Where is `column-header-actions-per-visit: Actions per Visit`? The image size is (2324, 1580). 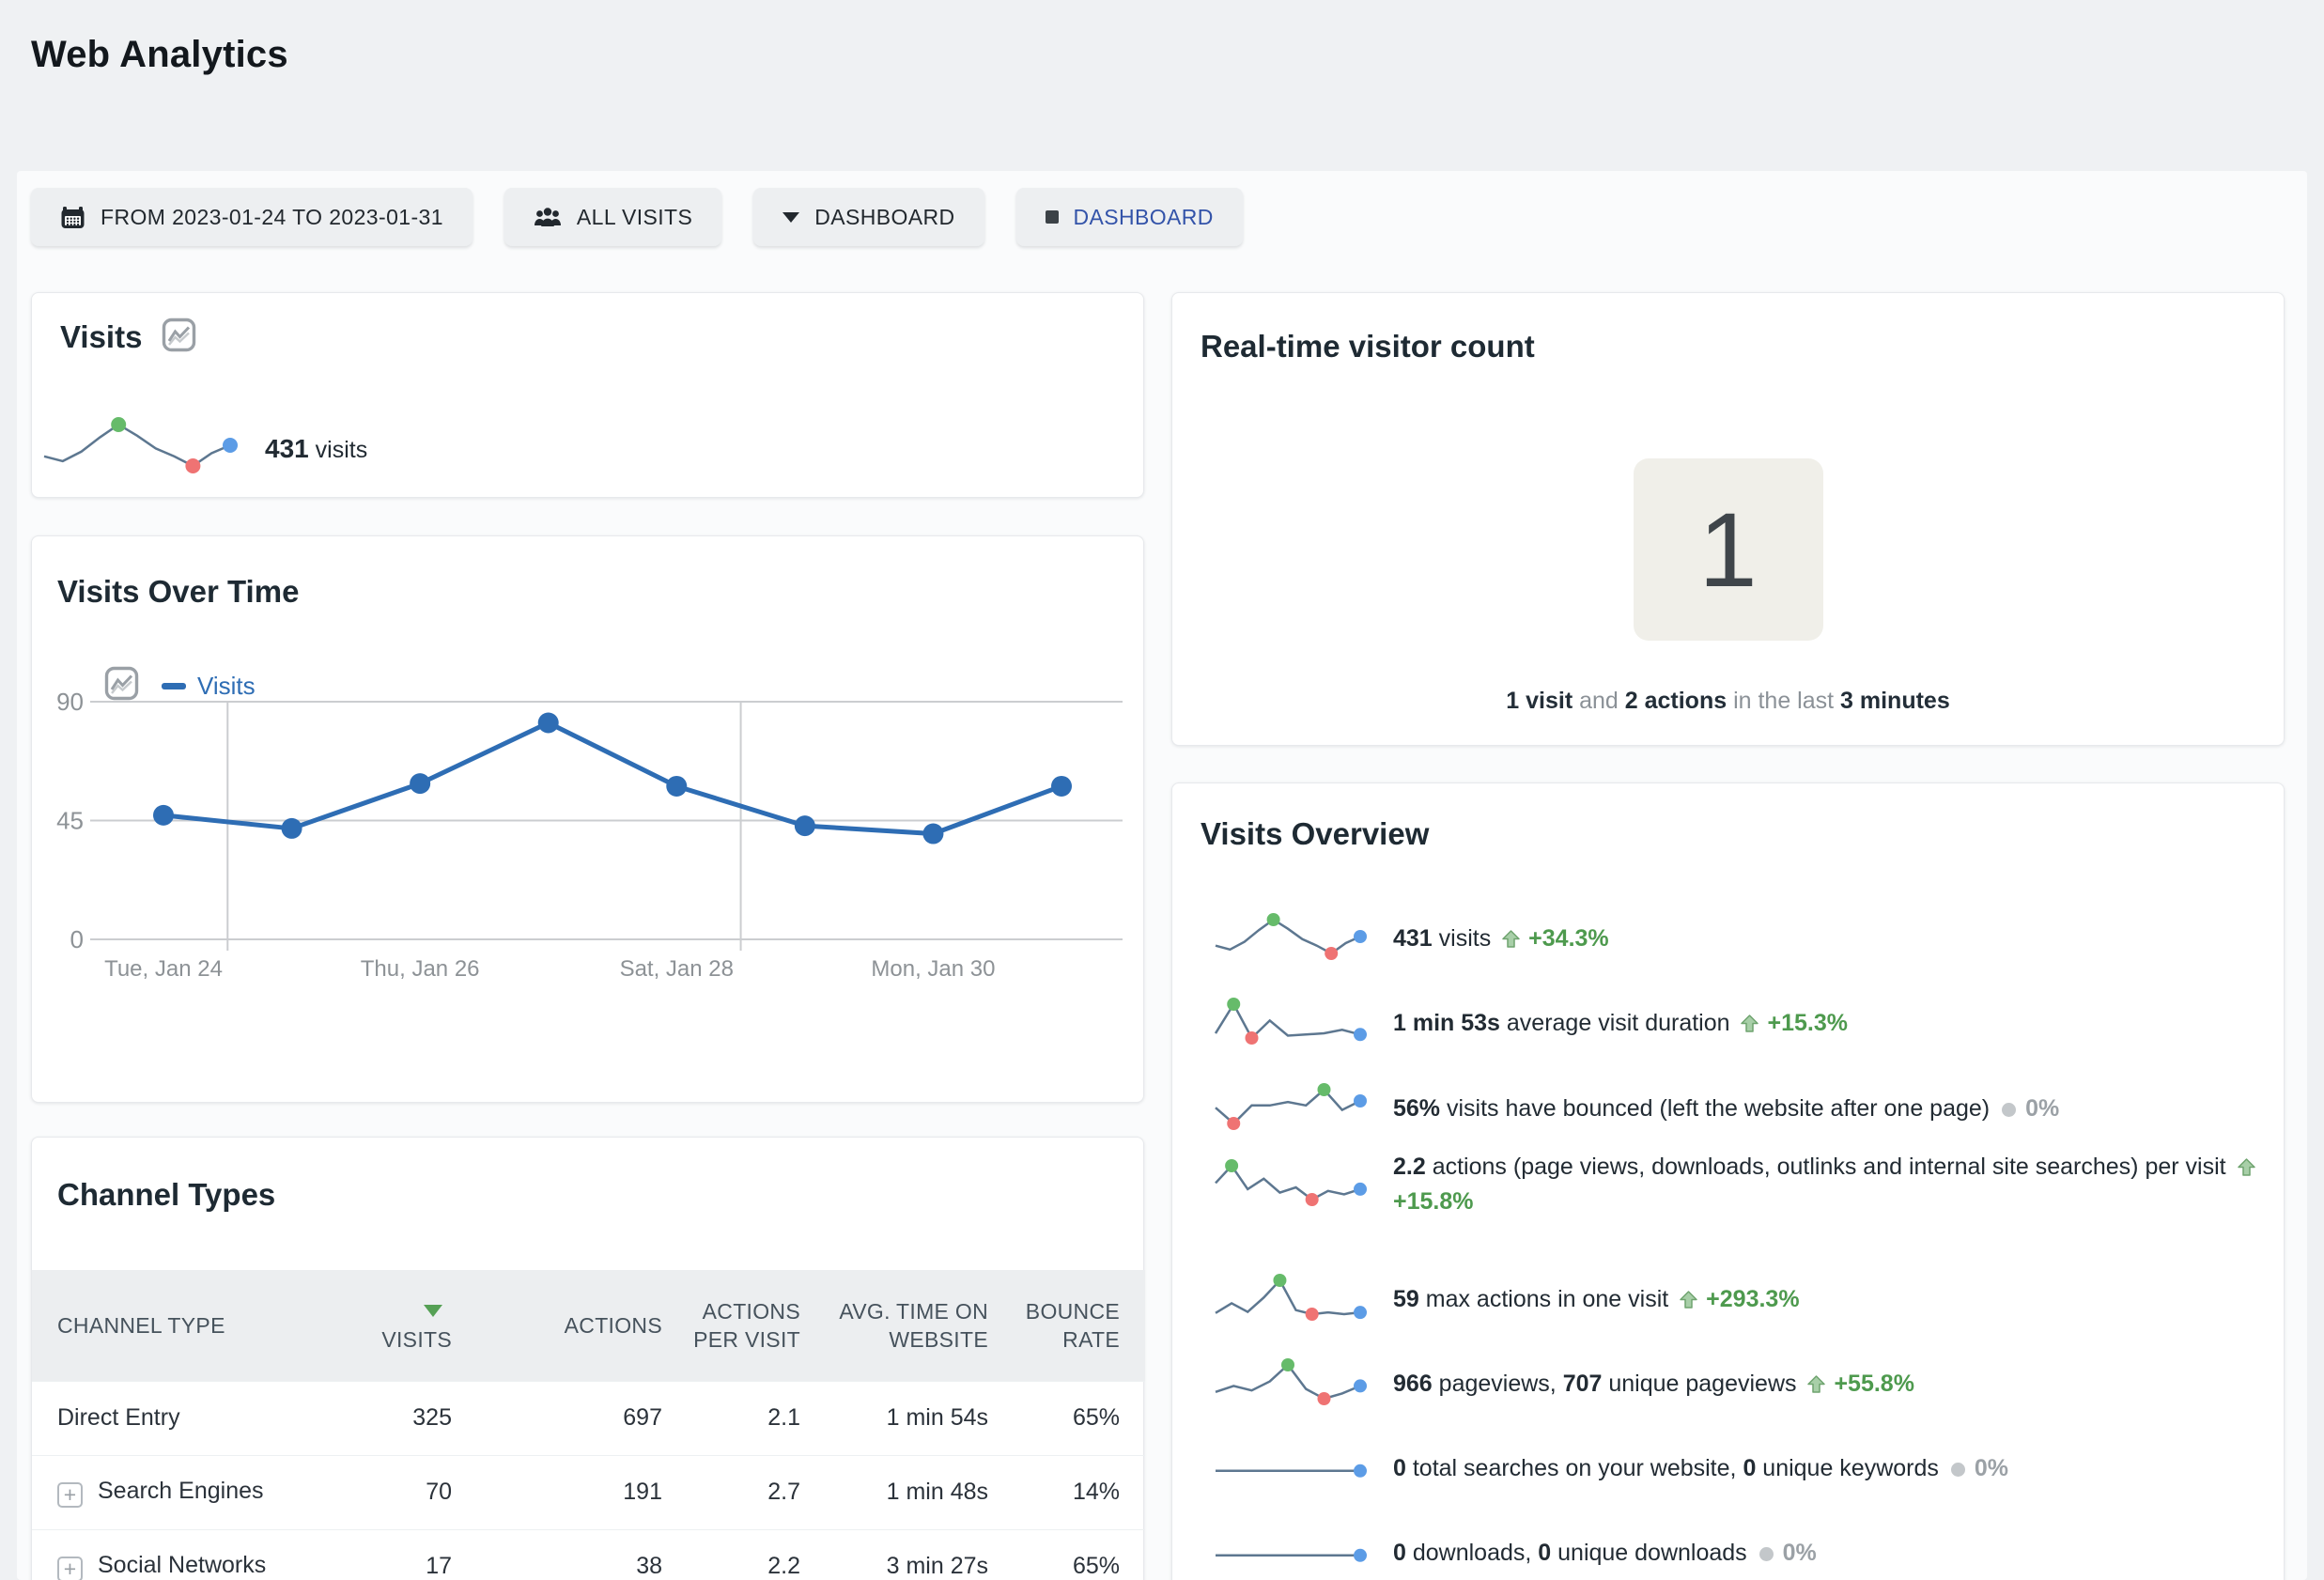
column-header-actions-per-visit: Actions per Visit is located at coordinates (731, 1325).